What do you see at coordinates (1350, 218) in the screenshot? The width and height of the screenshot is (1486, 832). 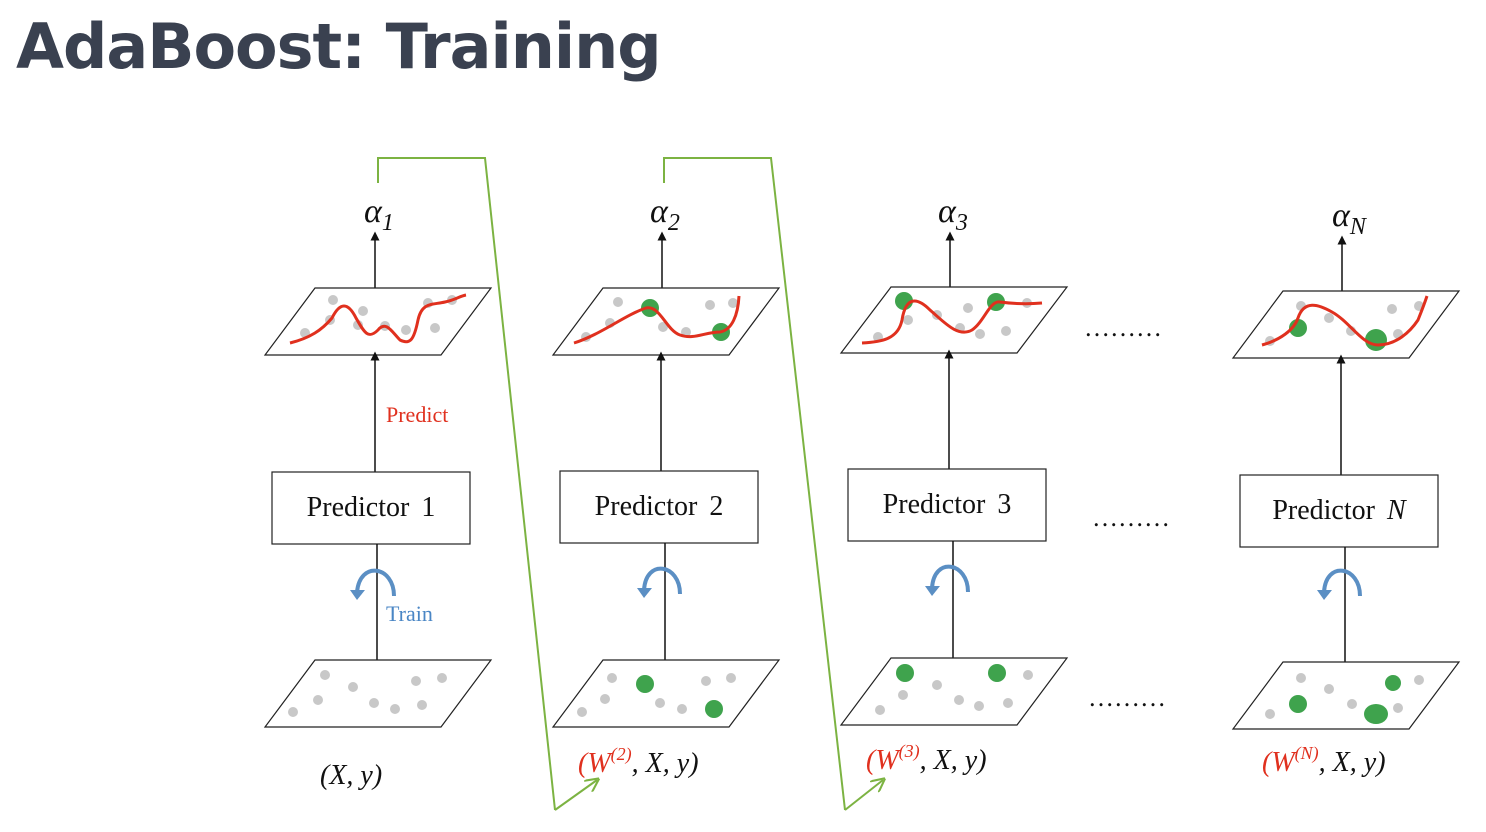 I see `alpha-n-label: αN` at bounding box center [1350, 218].